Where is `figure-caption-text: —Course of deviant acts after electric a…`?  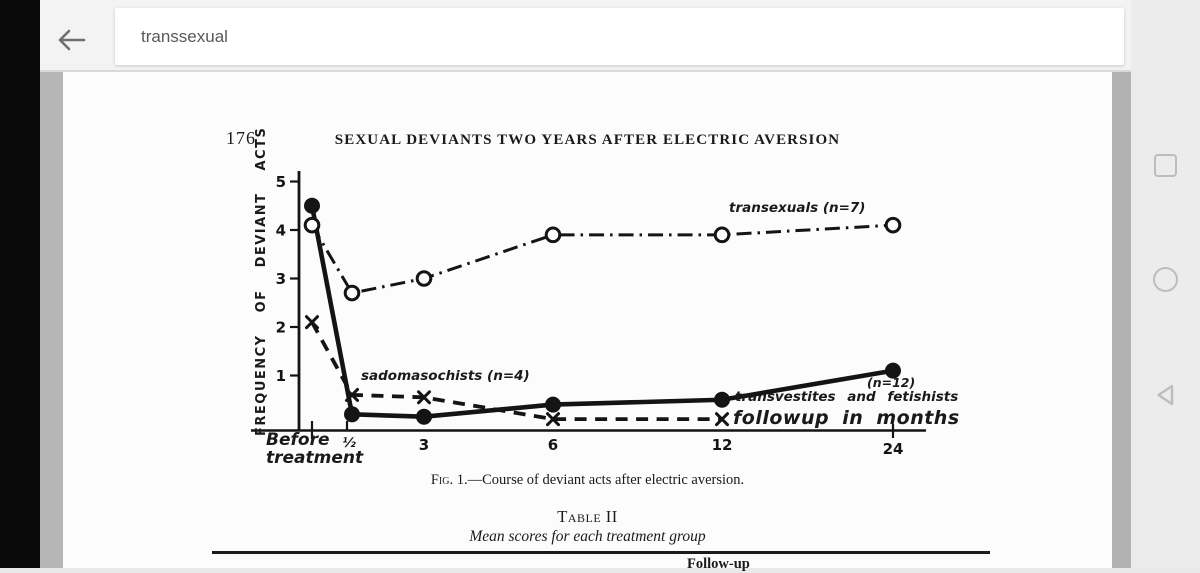
figure-caption-text: —Course of deviant acts after electric a… is located at coordinates (606, 480).